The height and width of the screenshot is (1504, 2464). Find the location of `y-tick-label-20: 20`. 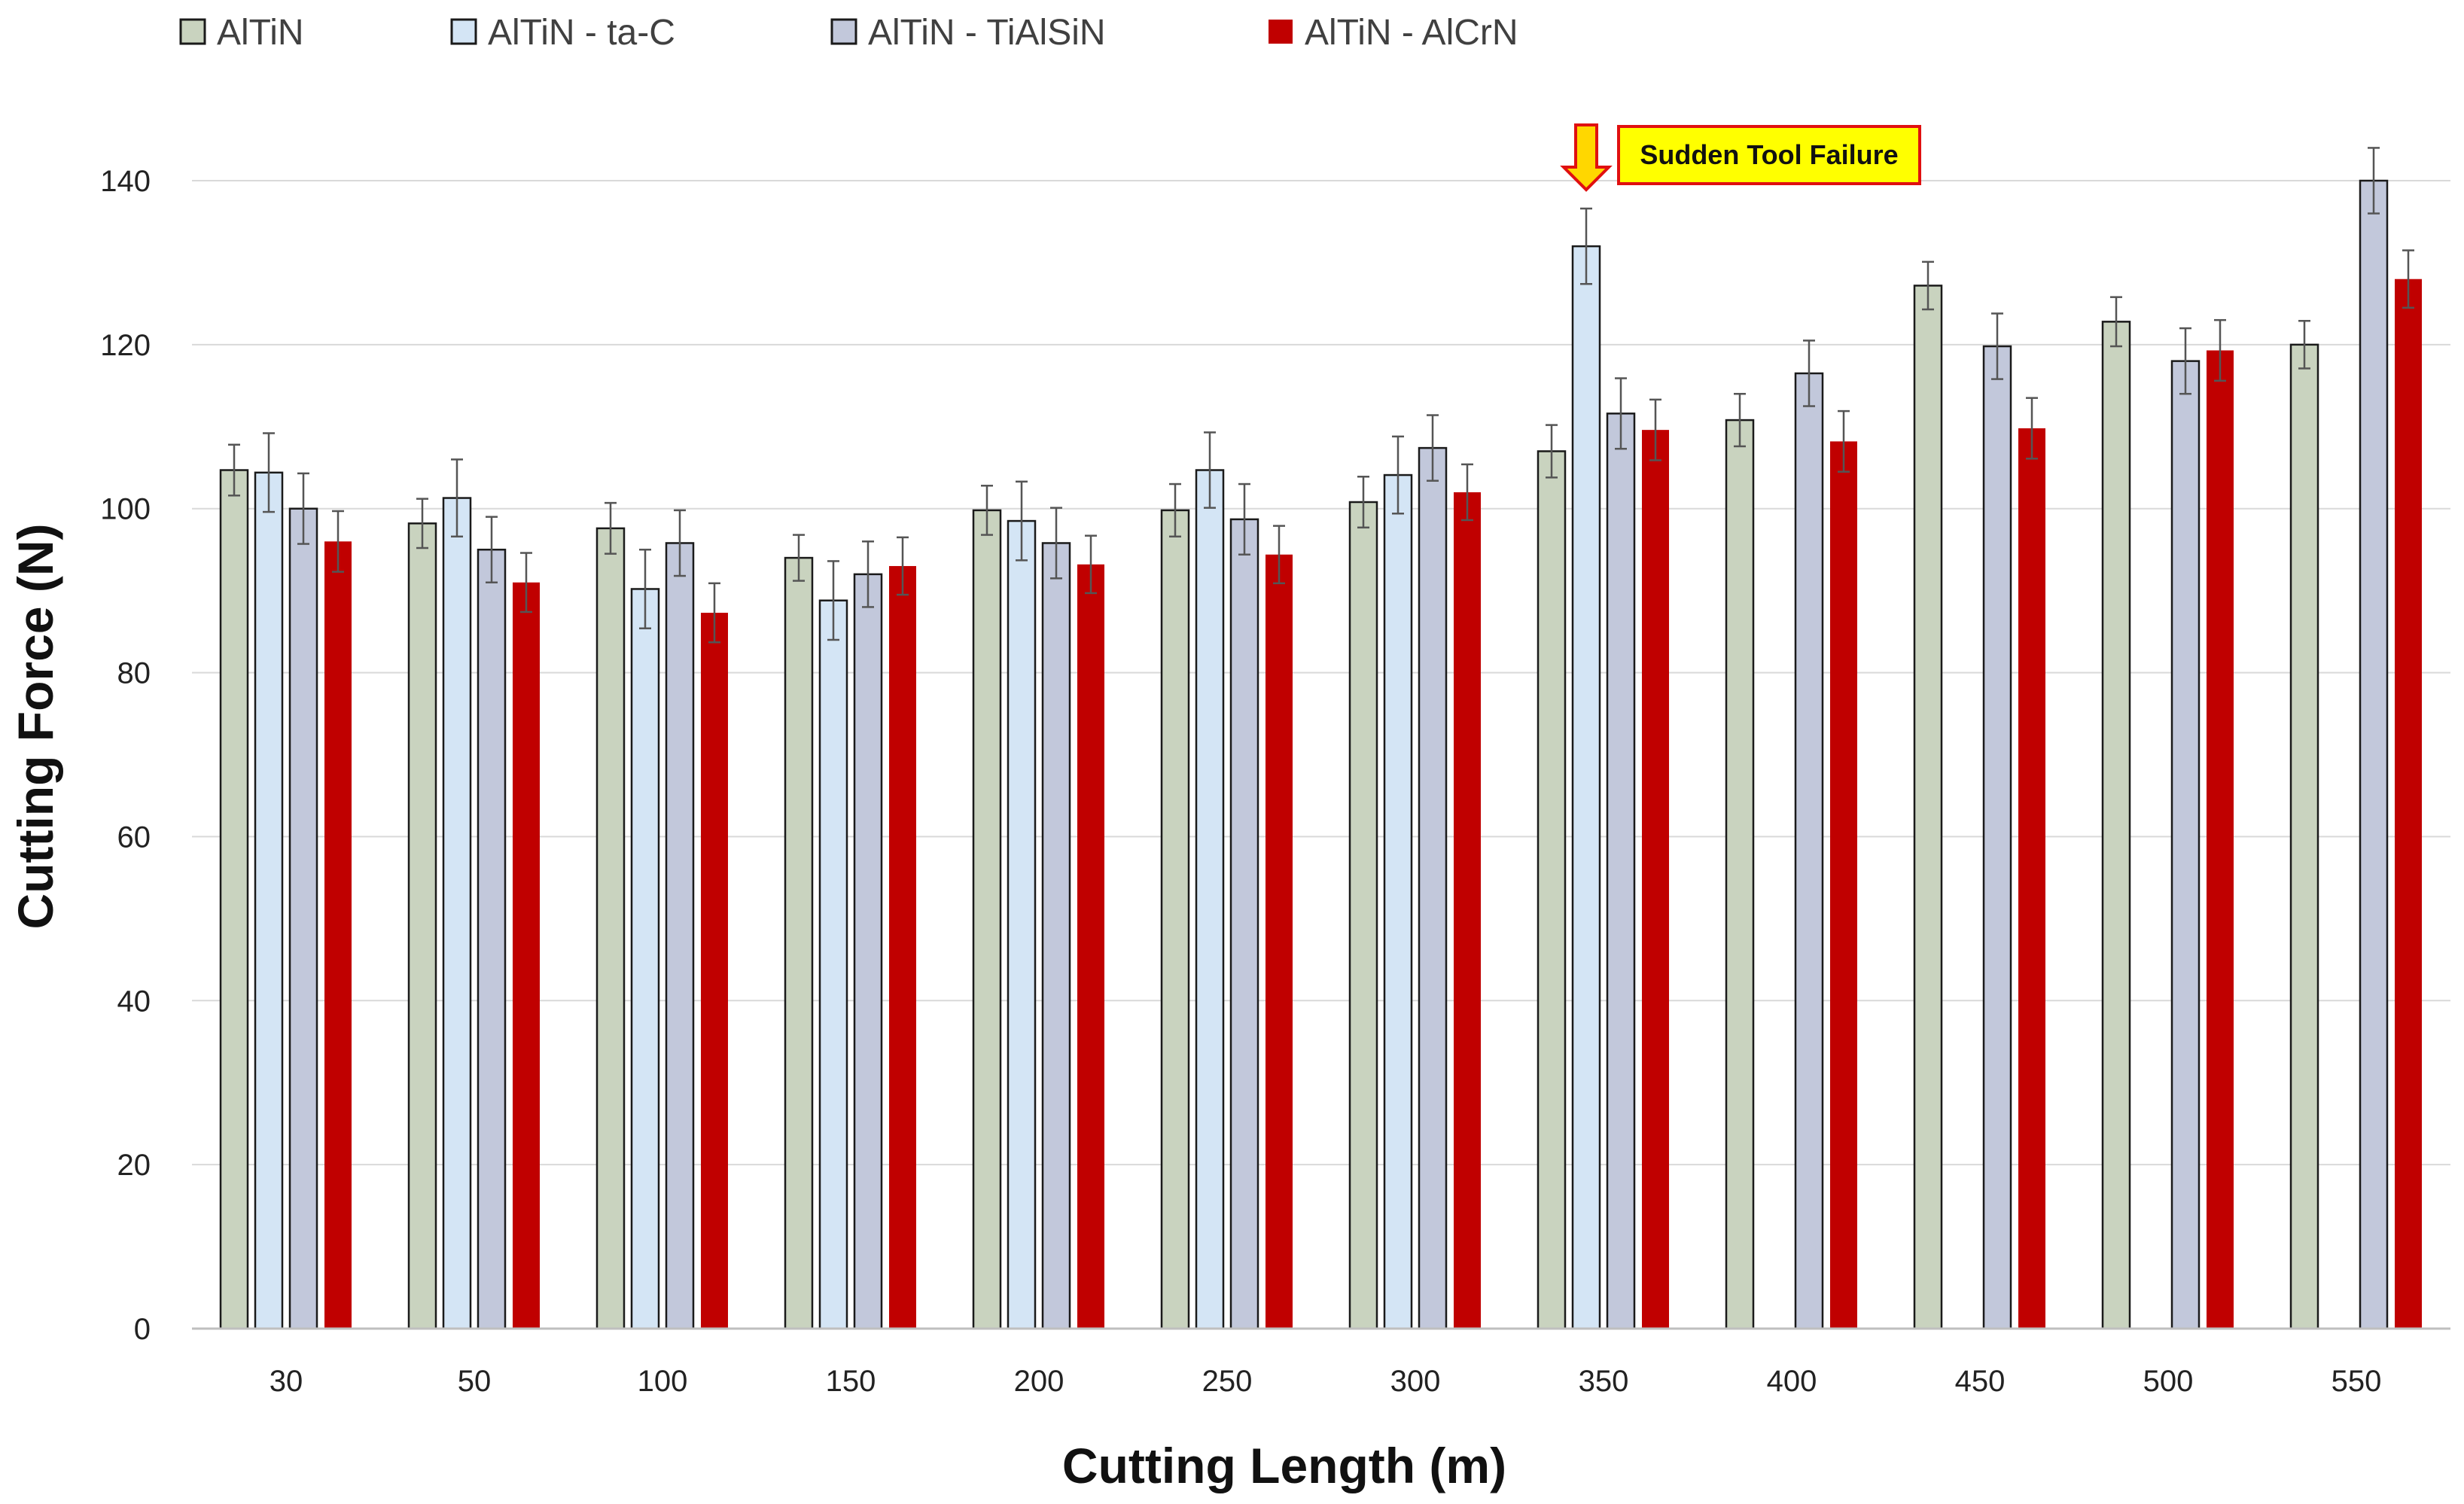

y-tick-label-20: 20 is located at coordinates (134, 1165).